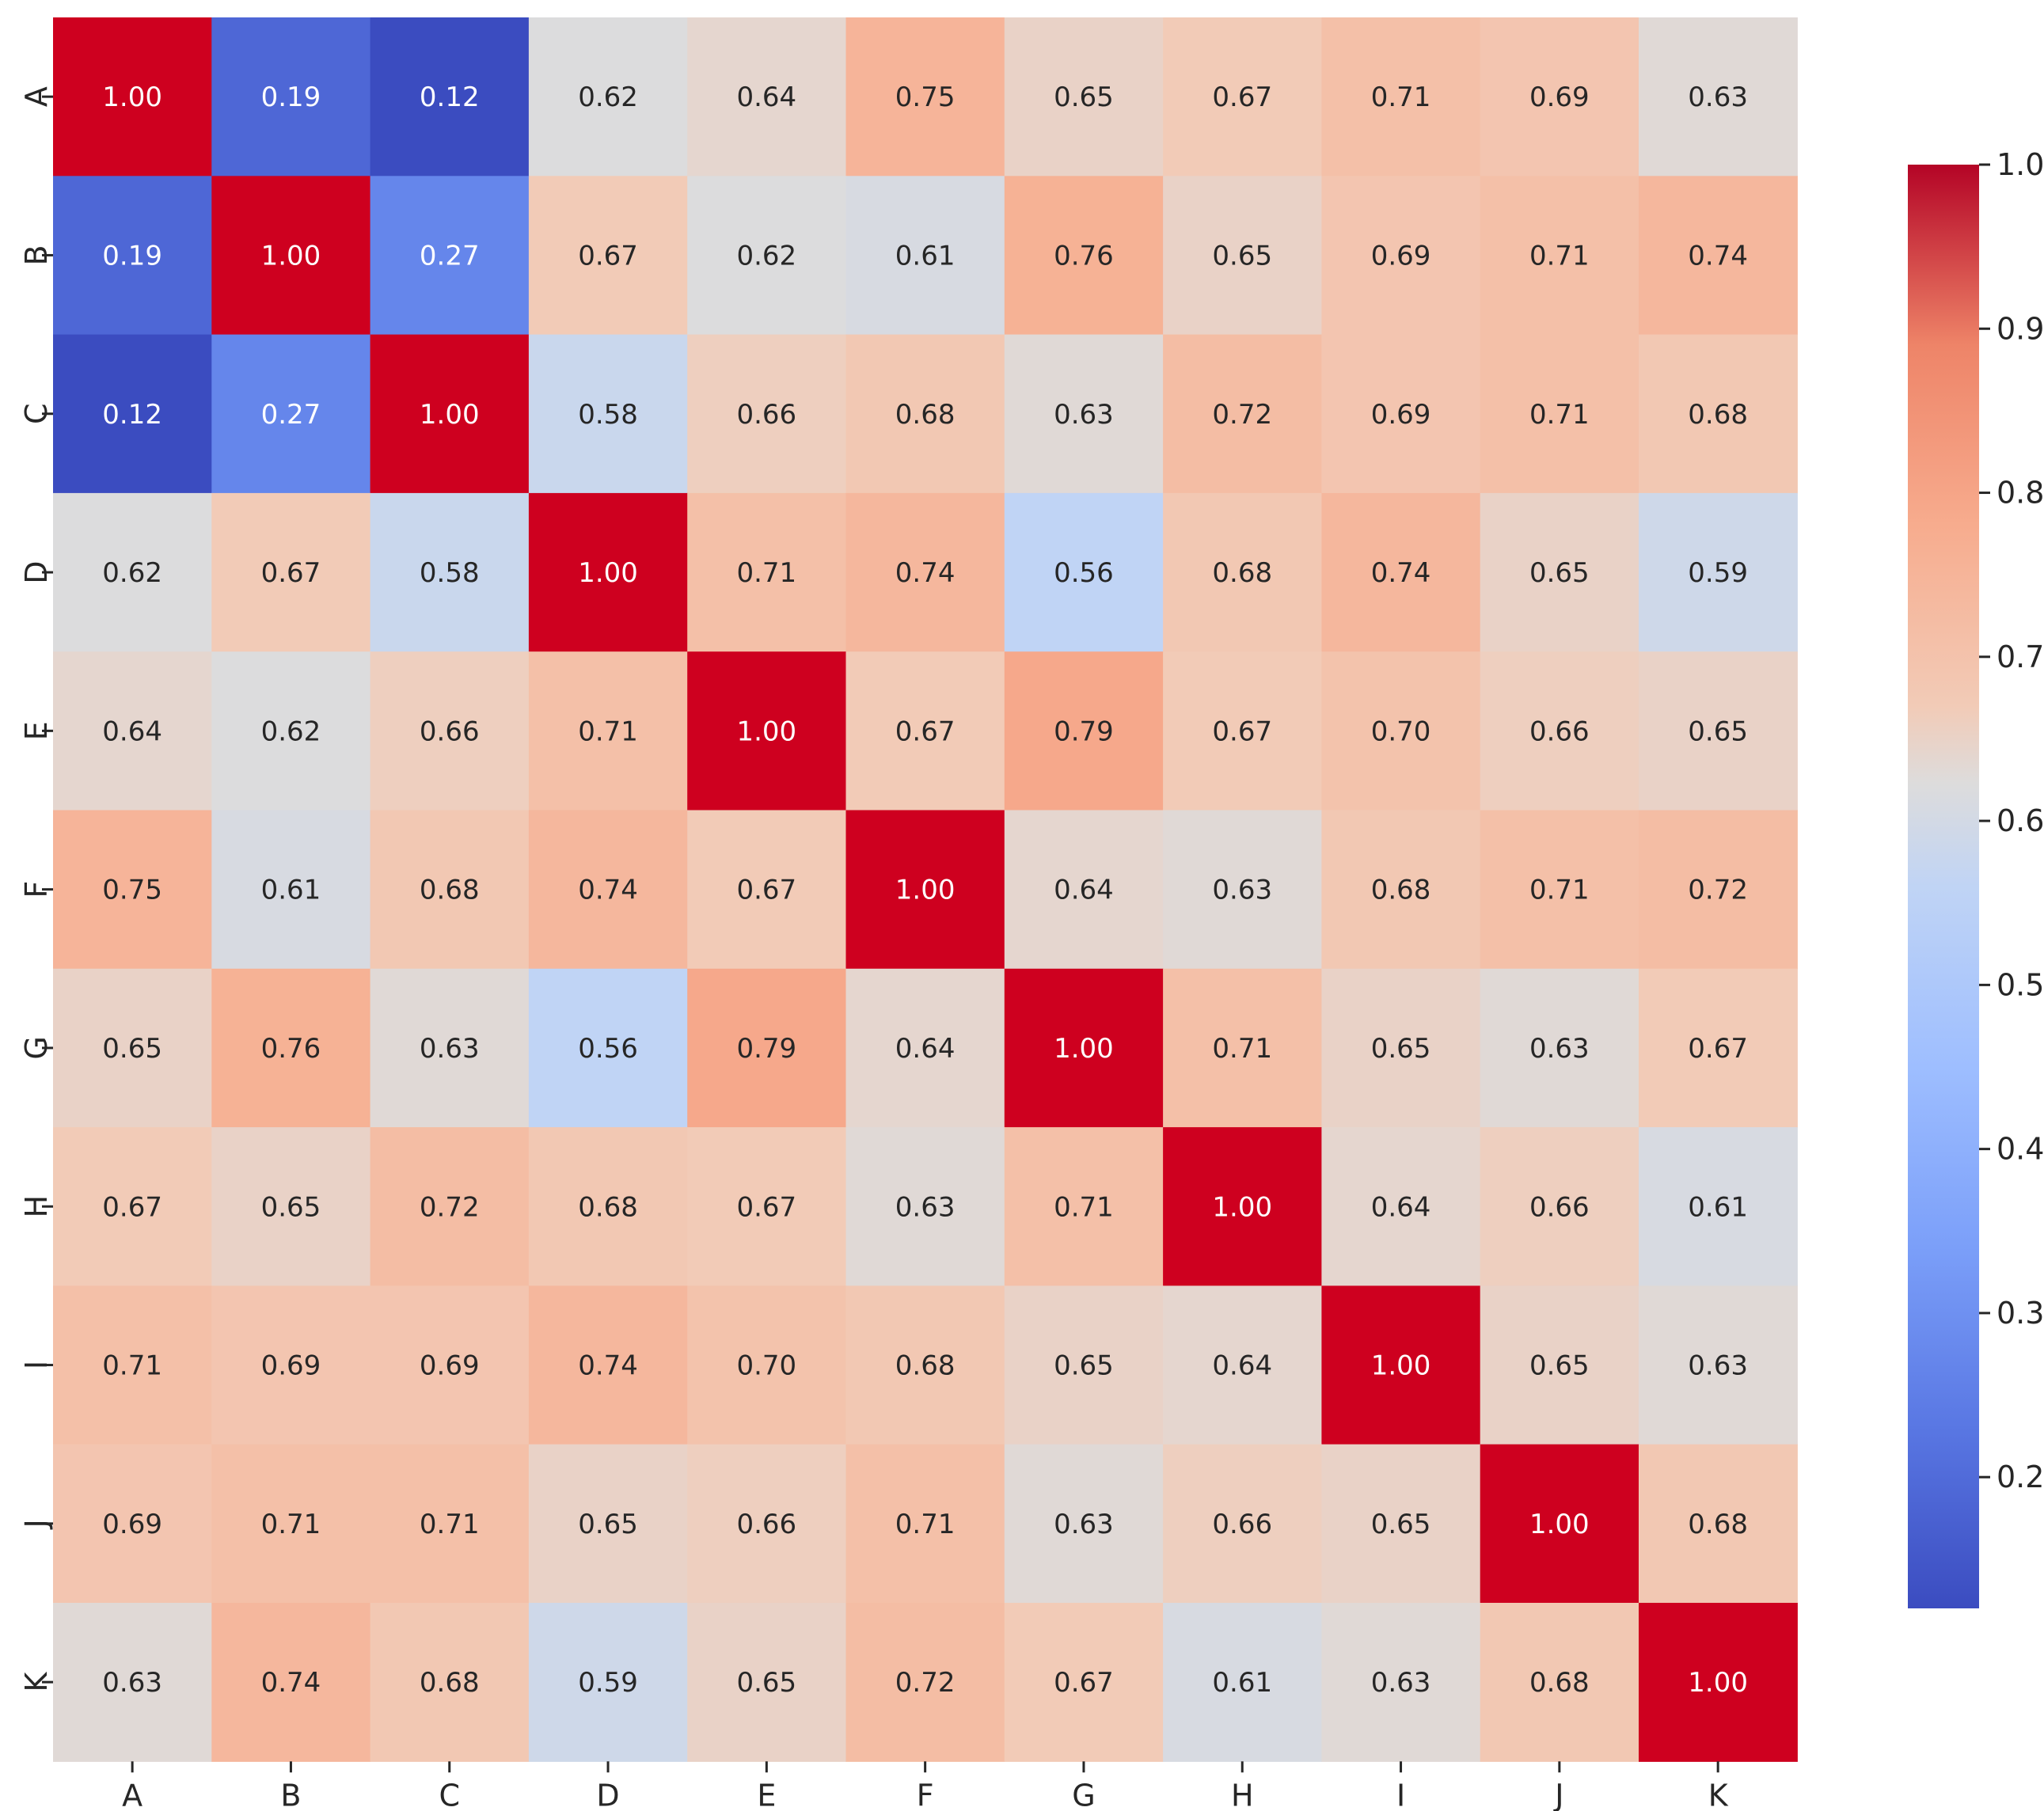 This screenshot has width=2044, height=1811. What do you see at coordinates (36, 1682) in the screenshot?
I see `y-tick-label: K` at bounding box center [36, 1682].